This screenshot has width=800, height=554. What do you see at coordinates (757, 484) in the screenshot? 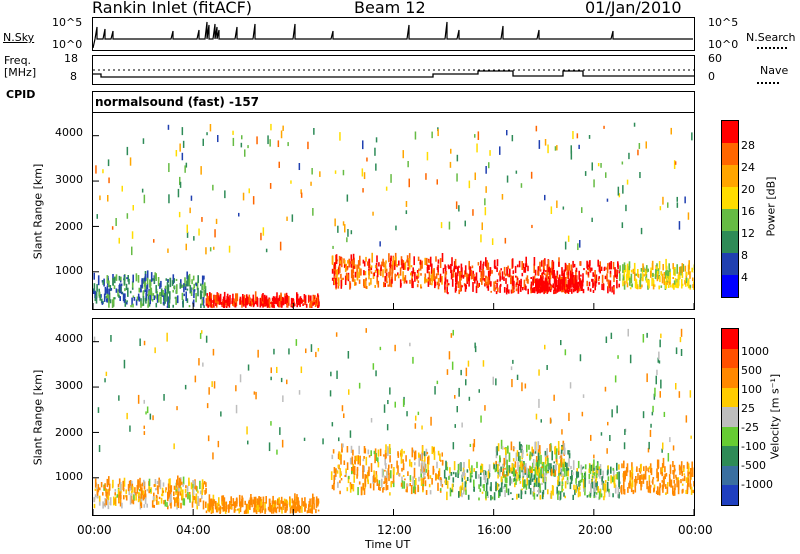
I see `vel-cb-tick-m1000: -1000` at bounding box center [757, 484].